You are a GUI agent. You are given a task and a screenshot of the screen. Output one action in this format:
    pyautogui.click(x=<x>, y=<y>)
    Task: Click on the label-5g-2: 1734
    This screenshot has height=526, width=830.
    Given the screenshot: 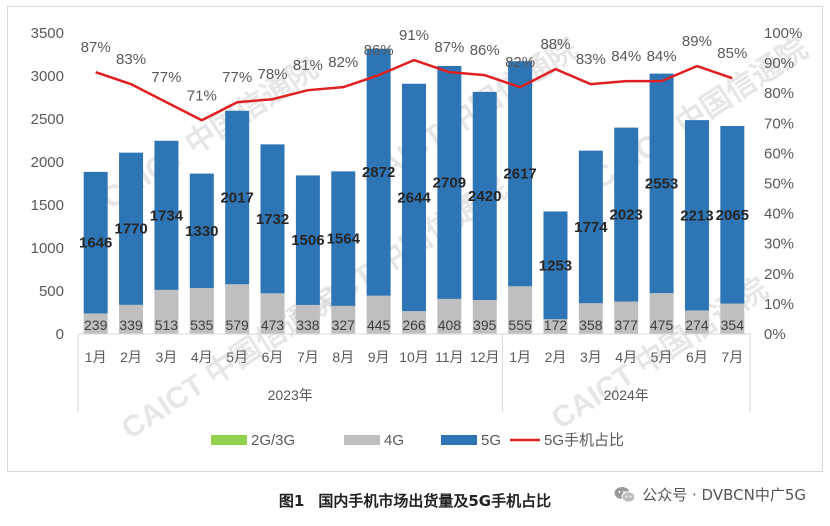 What is the action you would take?
    pyautogui.click(x=167, y=215)
    